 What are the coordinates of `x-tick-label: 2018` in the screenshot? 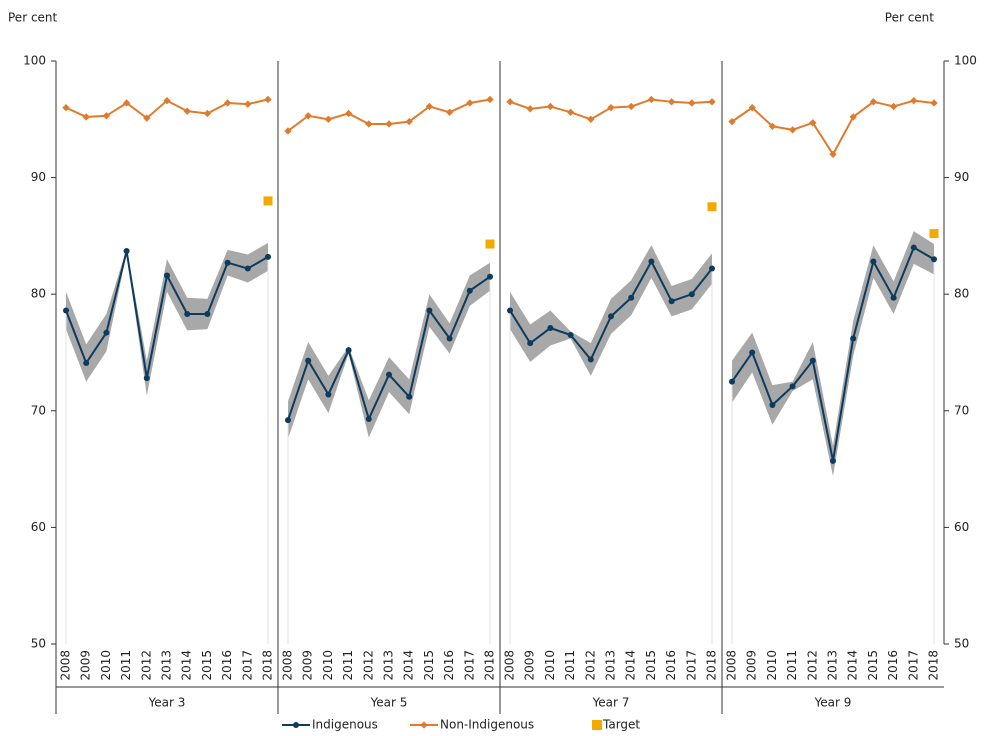 It's located at (268, 665).